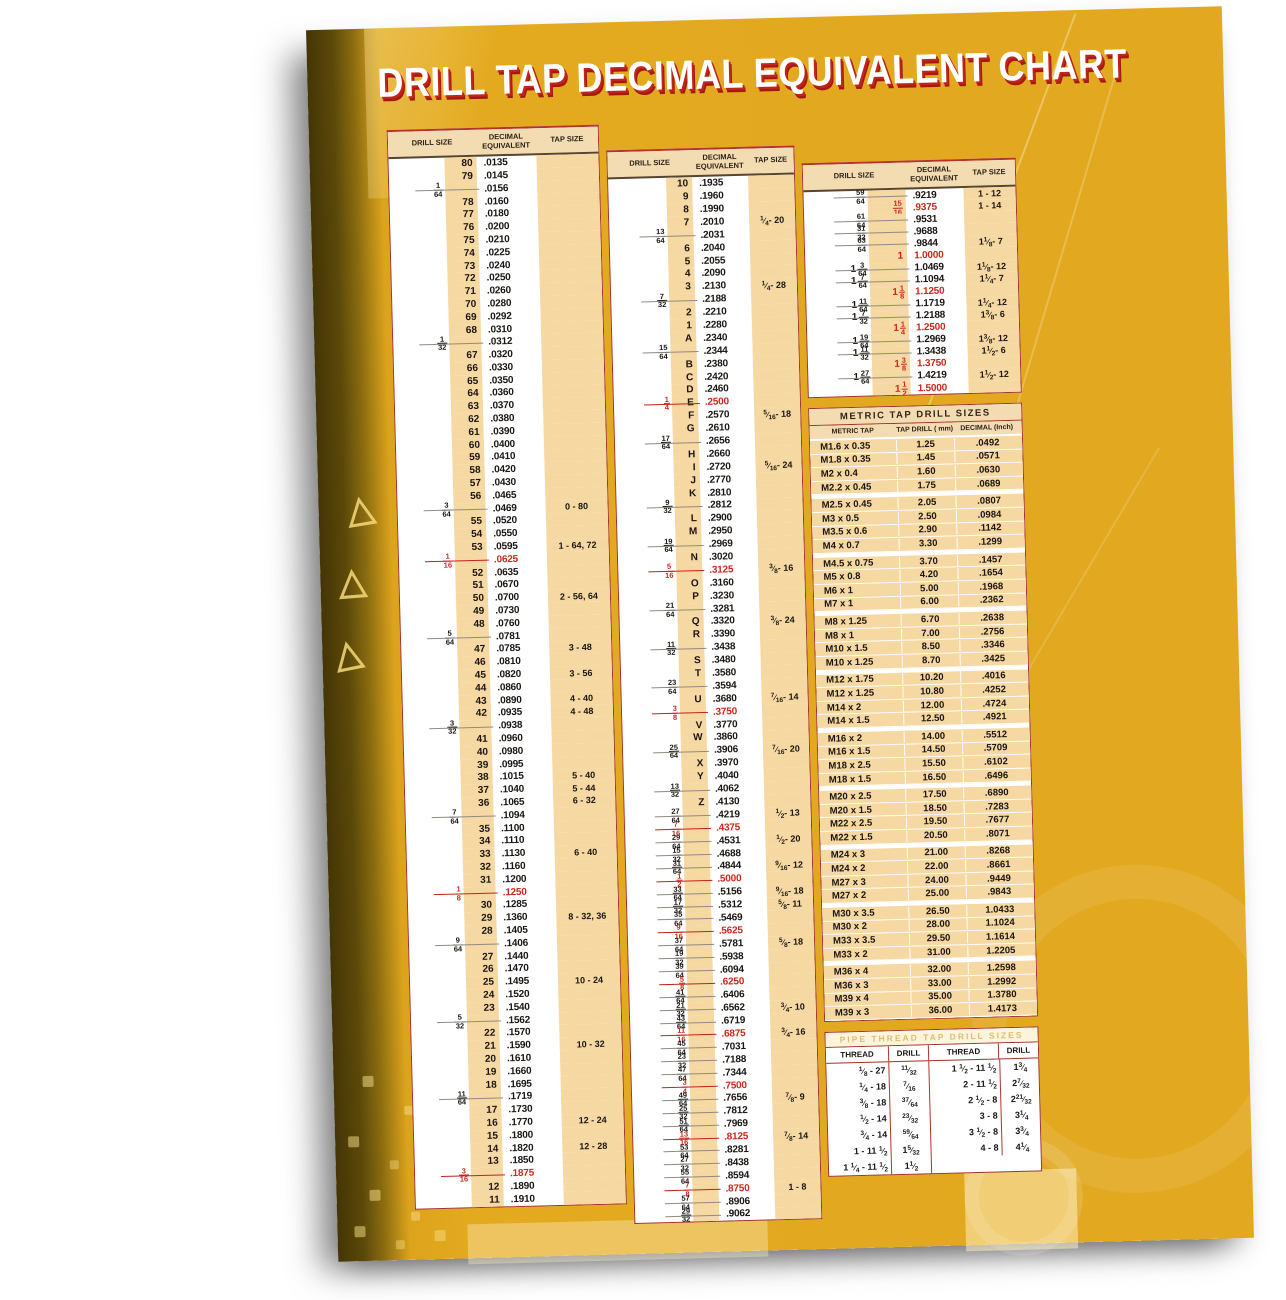  What do you see at coordinates (1021, 1131) in the screenshot?
I see `pipe-drill: 3 3⁄4` at bounding box center [1021, 1131].